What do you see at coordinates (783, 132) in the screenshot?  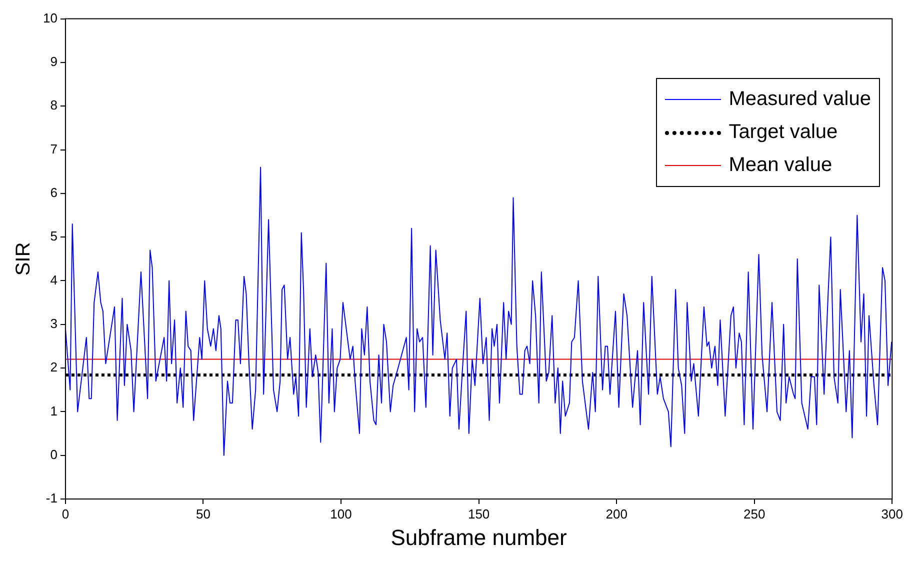 I see `legend-label: Target value` at bounding box center [783, 132].